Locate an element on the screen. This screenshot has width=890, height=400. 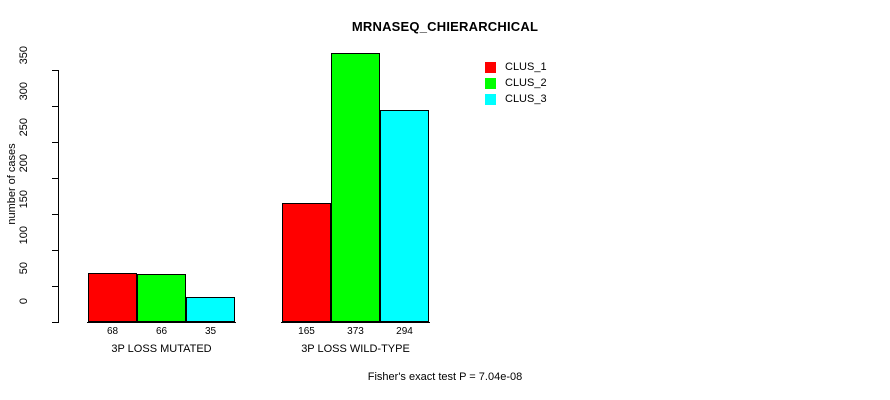
footer-note: Fisher's exact test P = 7.04e-08 is located at coordinates (445, 377).